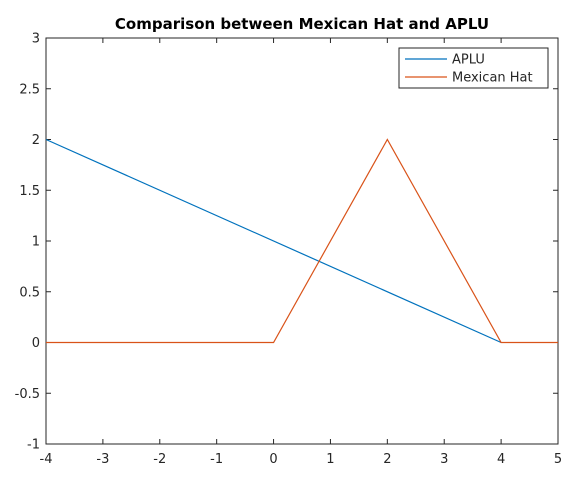 This screenshot has height=487, width=577. I want to click on legend-box, so click(473, 68).